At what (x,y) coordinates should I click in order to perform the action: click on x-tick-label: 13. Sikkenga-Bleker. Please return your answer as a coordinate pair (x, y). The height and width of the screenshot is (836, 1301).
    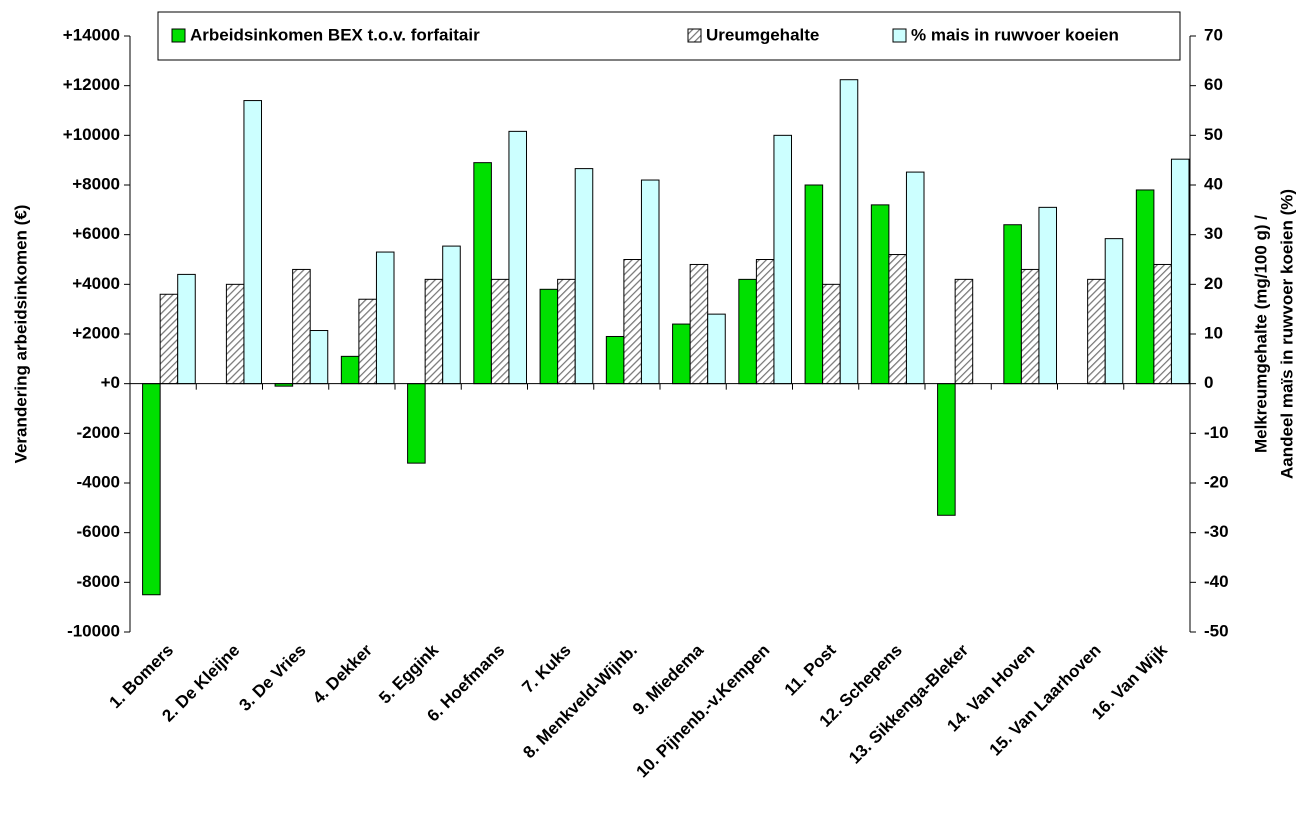
    Looking at the image, I should click on (908, 703).